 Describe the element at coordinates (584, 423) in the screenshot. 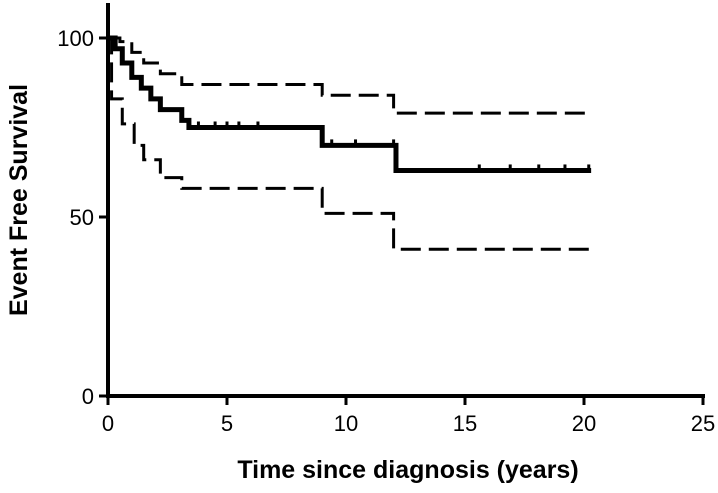

I see `x-tick-label-20: 20` at that location.